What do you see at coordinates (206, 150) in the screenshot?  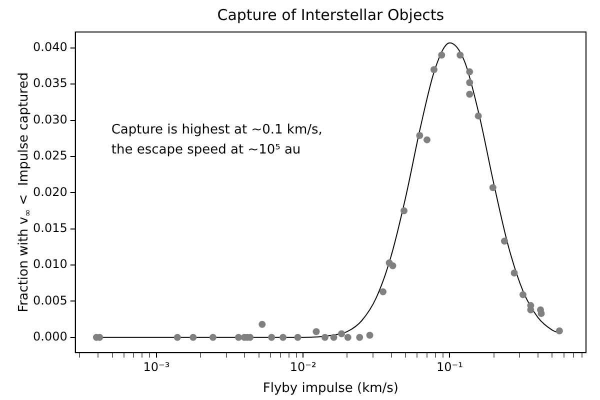 I see `annotation: the escape speed at ~10⁵ au` at bounding box center [206, 150].